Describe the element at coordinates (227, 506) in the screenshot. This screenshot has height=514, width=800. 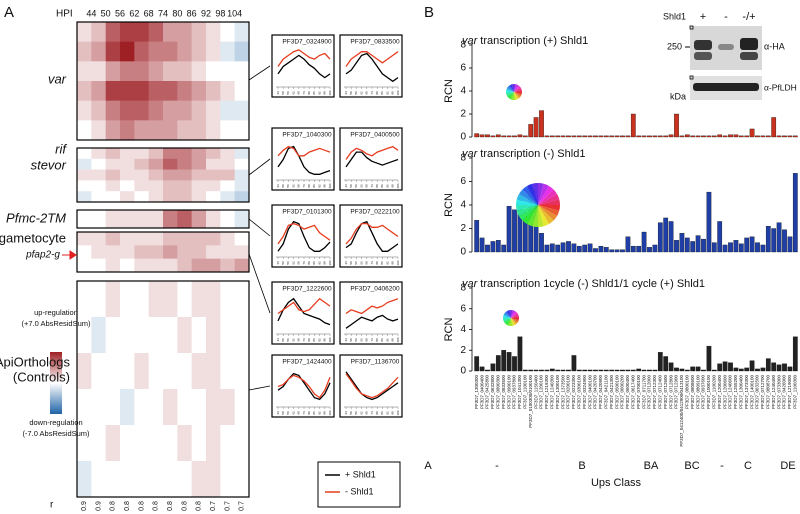
I see `r-value: 0.7` at that location.